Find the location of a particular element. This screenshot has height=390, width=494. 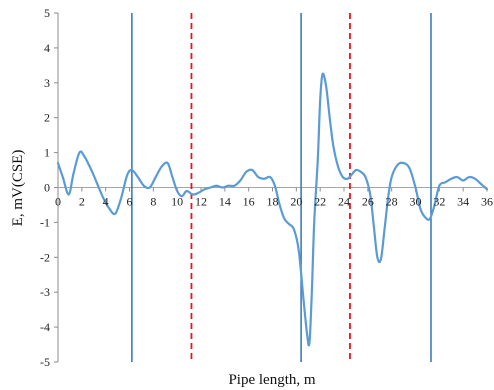

x-tick-label: 8 is located at coordinates (153, 202).